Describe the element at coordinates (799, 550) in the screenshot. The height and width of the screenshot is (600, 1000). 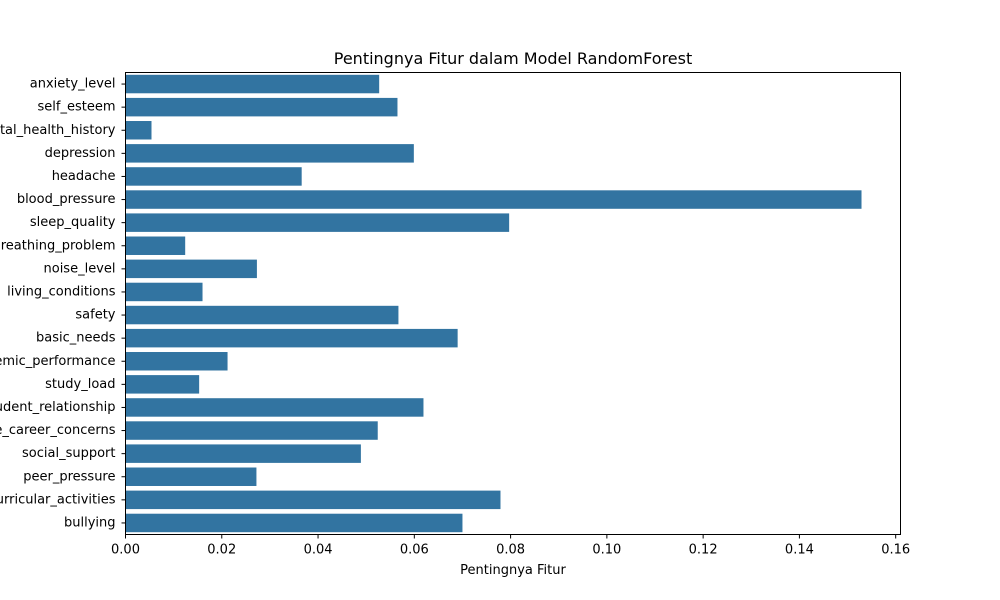
I see `x-tick-label: 0.14` at that location.